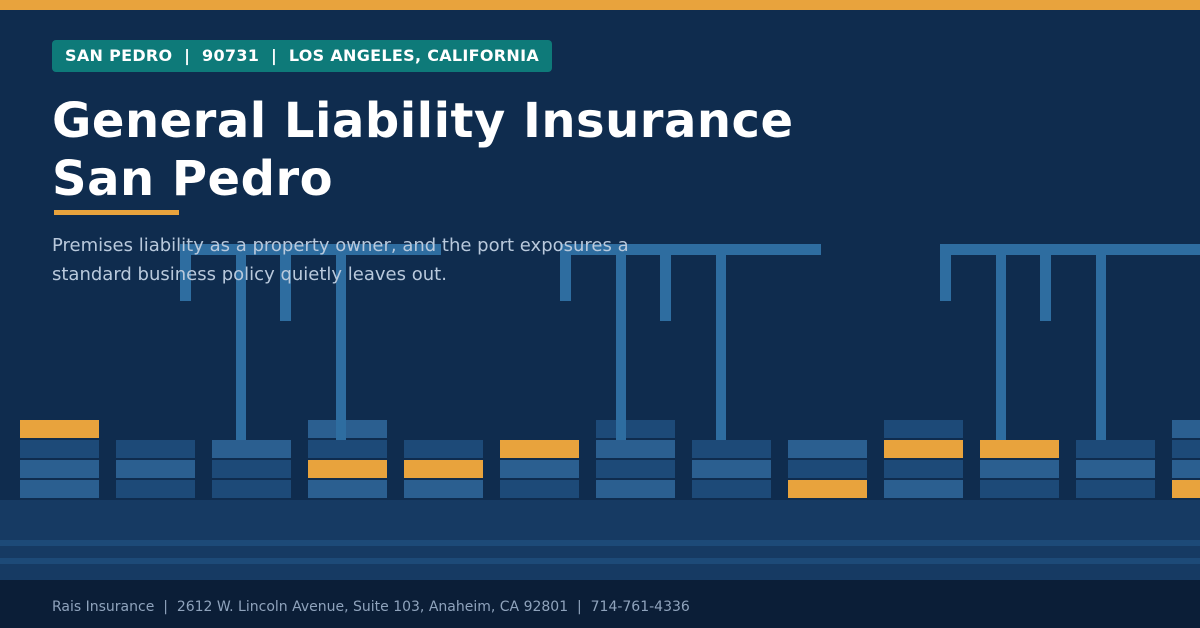  I want to click on title-underline, so click(116, 212).